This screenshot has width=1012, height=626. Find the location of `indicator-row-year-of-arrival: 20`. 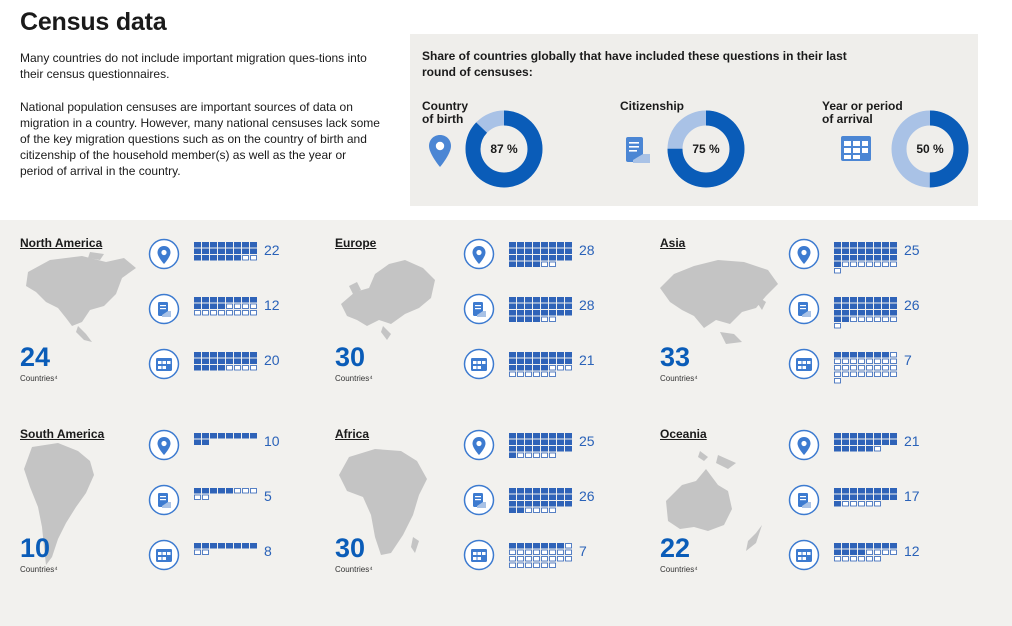

indicator-row-year-of-arrival: 20 is located at coordinates (238, 368).